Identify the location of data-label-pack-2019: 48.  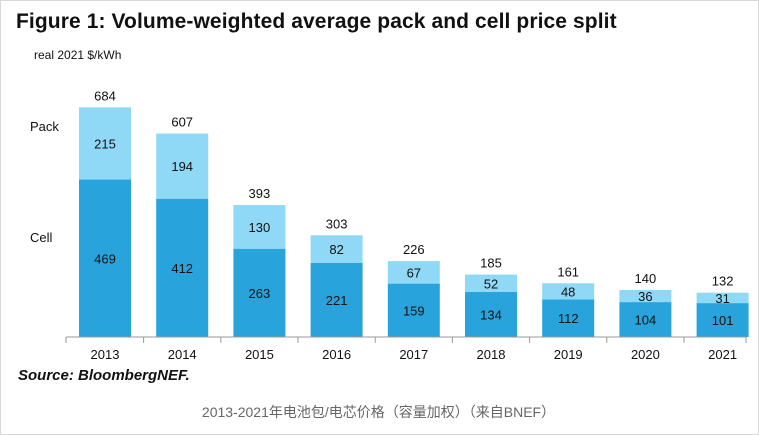
(568, 291).